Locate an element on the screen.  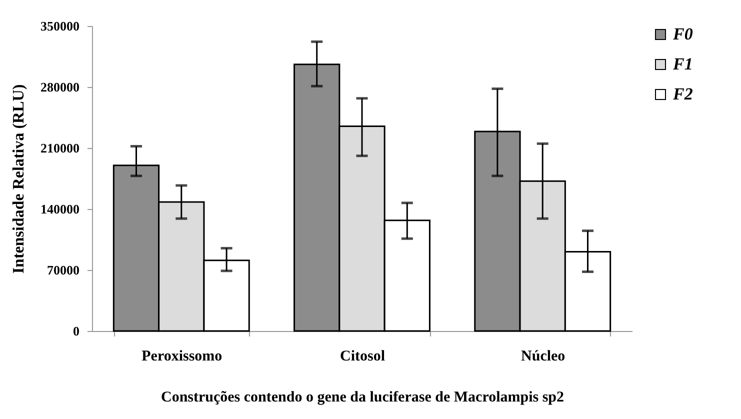
legend-label: F0 is located at coordinates (683, 34).